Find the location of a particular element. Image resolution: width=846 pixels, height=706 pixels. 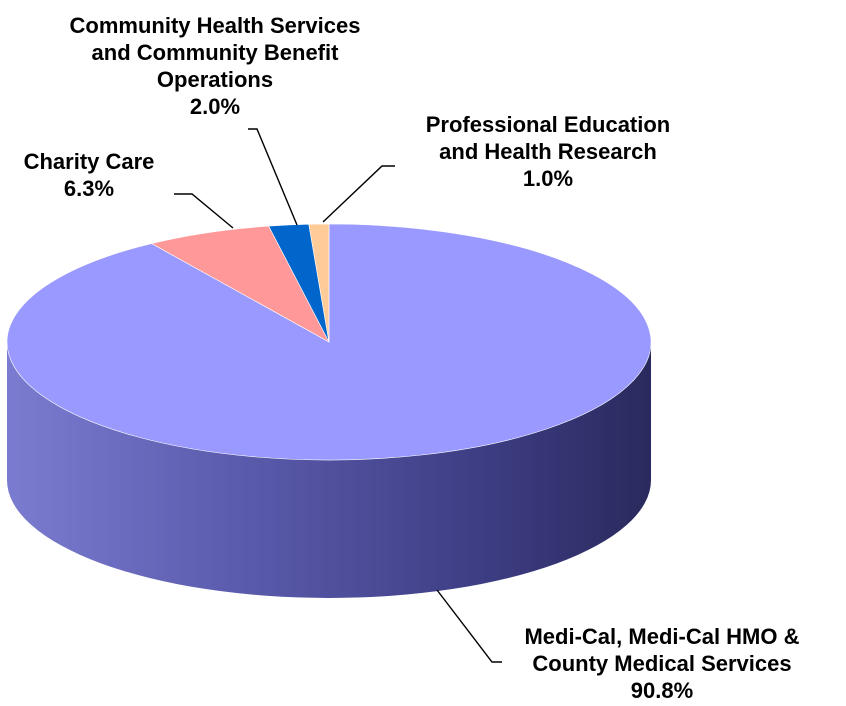

slice-label-medi-cal-line-1: Medi-Cal, Medi-Cal HMO & is located at coordinates (662, 636).